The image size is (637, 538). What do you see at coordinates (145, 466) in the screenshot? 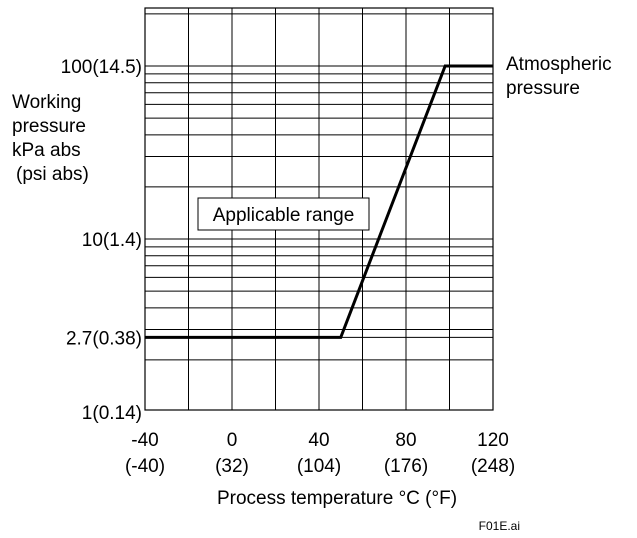
I see `x-tick-label-fahrenheit: (-40)` at bounding box center [145, 466].